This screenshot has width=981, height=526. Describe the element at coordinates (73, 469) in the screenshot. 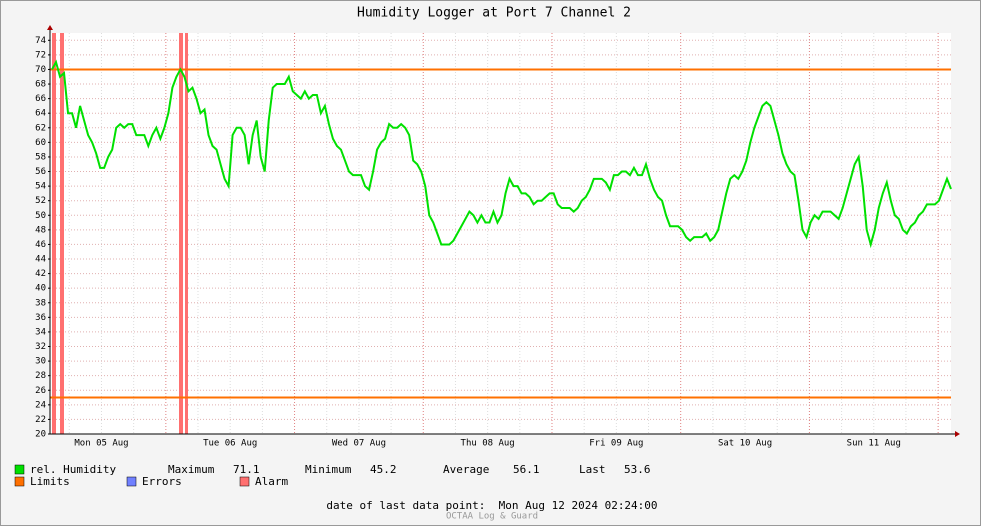

I see `legend-label: rel. Humidity` at that location.